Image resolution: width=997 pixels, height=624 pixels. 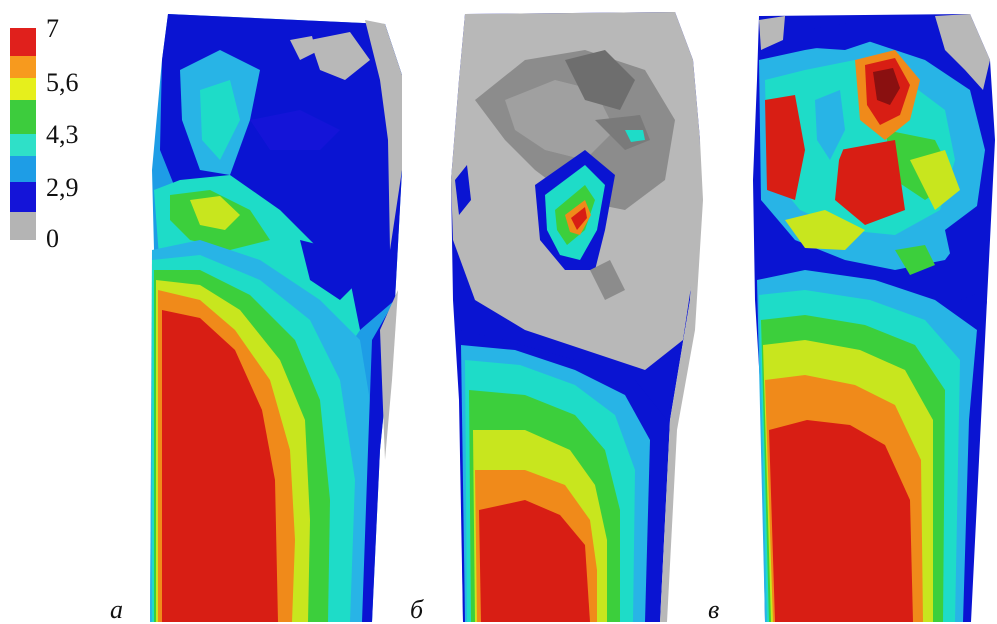 What do you see at coordinates (23, 197) in the screenshot?
I see `legend-swatch-blue` at bounding box center [23, 197].